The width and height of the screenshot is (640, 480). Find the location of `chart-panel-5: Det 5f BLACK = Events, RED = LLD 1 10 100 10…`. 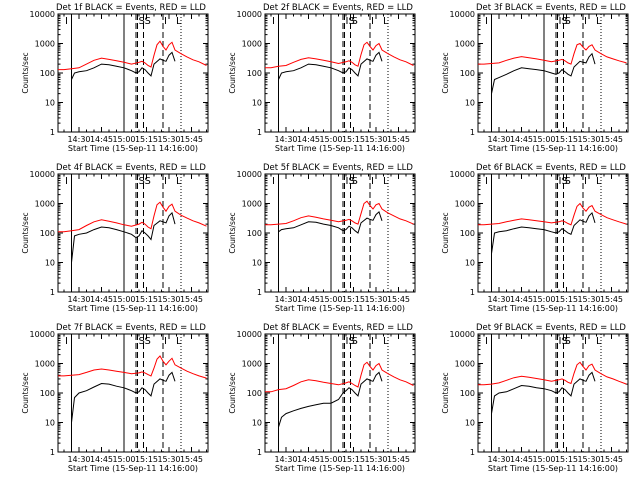

chart-panel-5: Det 5f BLACK = Events, RED = LLD 1 10 100 10… is located at coordinates (322, 238).